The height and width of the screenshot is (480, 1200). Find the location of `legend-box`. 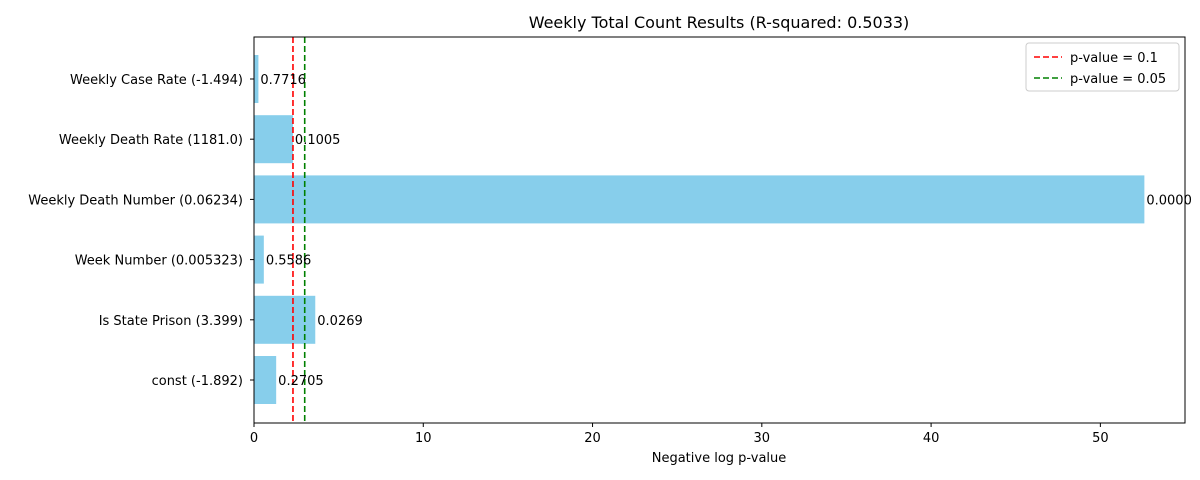

legend-box is located at coordinates (1102, 67).